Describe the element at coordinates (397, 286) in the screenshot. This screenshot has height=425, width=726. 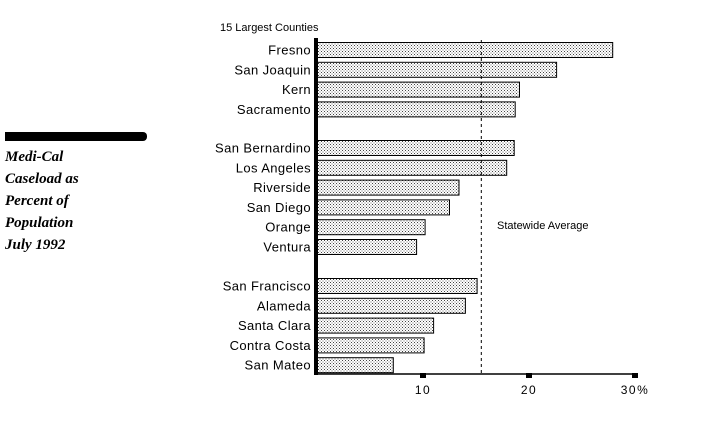
I see `bar-san-francisco` at that location.